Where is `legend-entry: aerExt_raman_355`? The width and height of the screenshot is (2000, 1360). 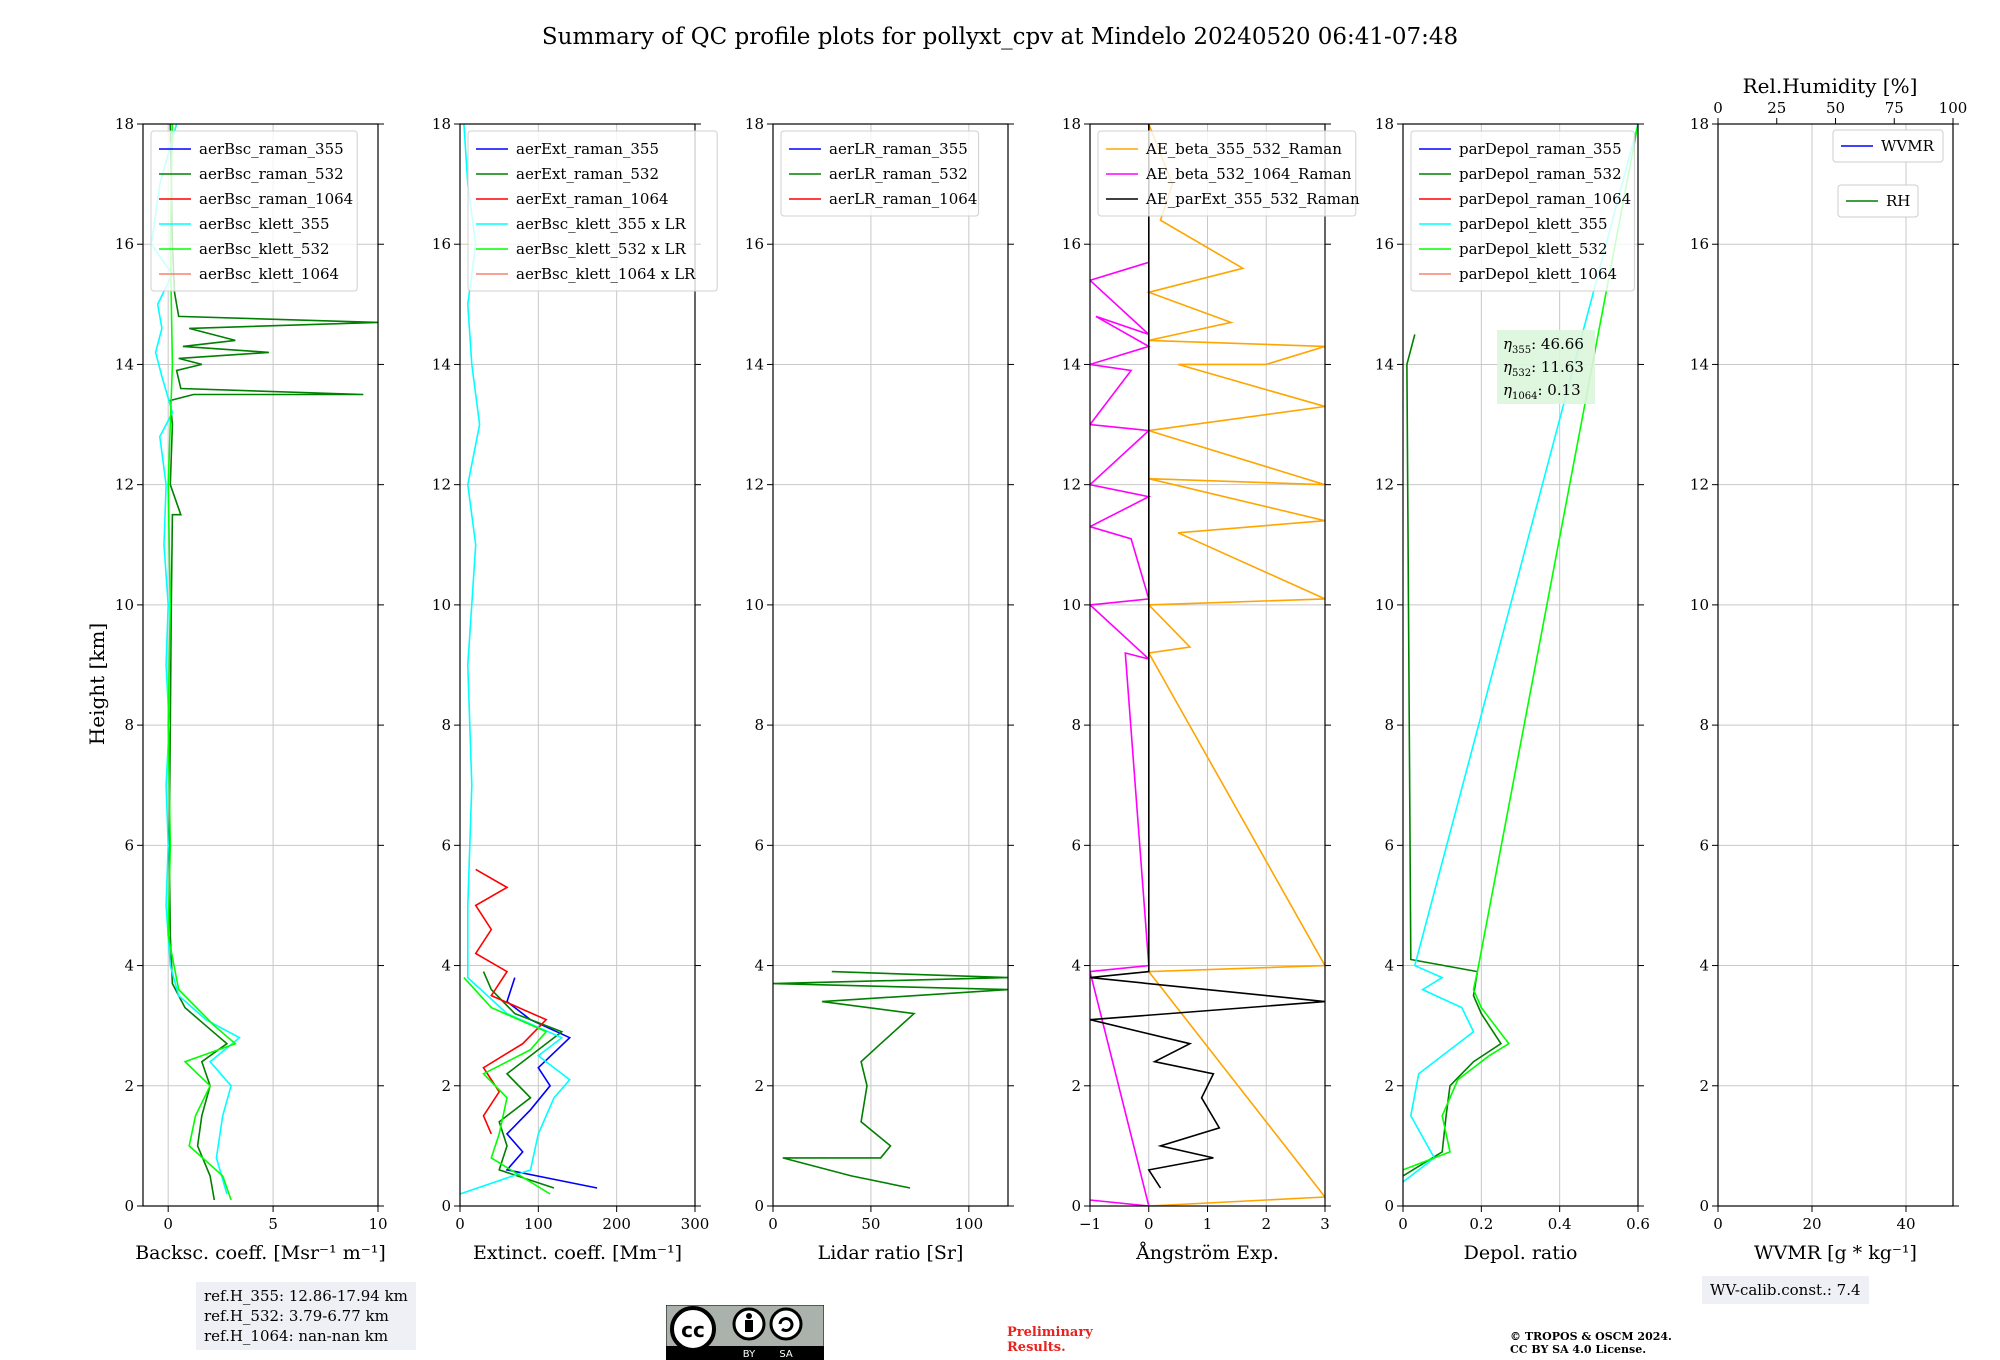
legend-entry: aerExt_raman_355 is located at coordinates (587, 149).